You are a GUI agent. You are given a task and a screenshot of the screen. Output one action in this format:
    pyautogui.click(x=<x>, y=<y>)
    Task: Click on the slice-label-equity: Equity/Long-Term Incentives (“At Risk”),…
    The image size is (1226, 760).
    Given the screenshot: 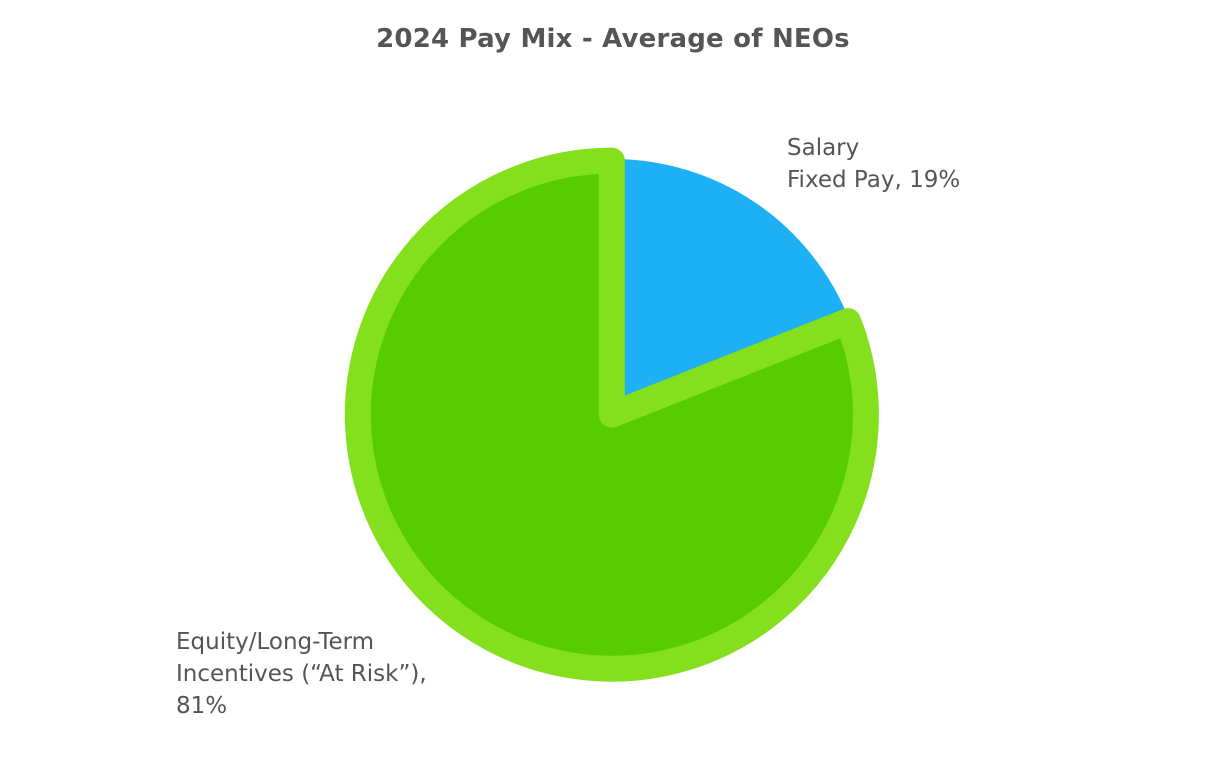 What is the action you would take?
    pyautogui.click(x=301, y=674)
    